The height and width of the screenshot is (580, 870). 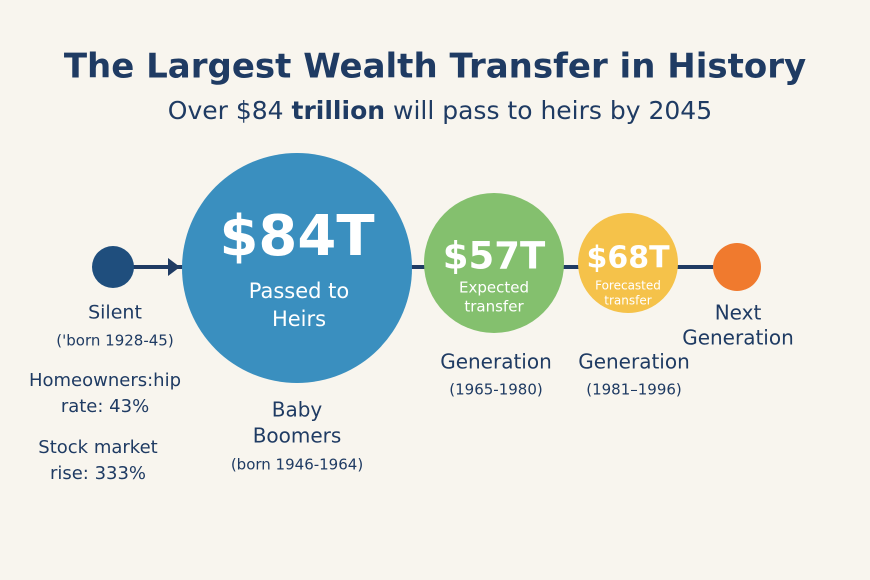 What do you see at coordinates (339, 110) in the screenshot?
I see `subtitle-part: trillion` at bounding box center [339, 110].